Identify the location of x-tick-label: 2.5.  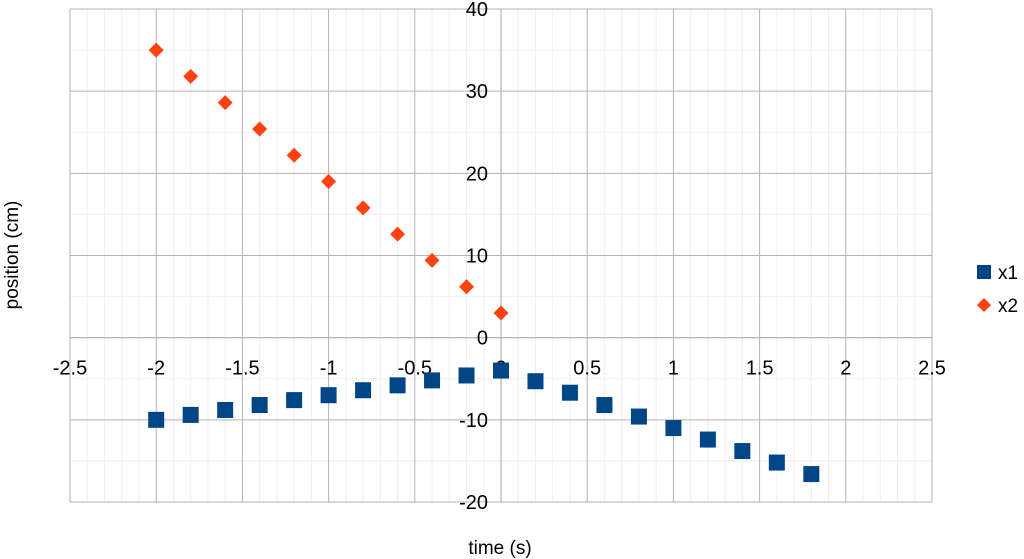
(932, 369).